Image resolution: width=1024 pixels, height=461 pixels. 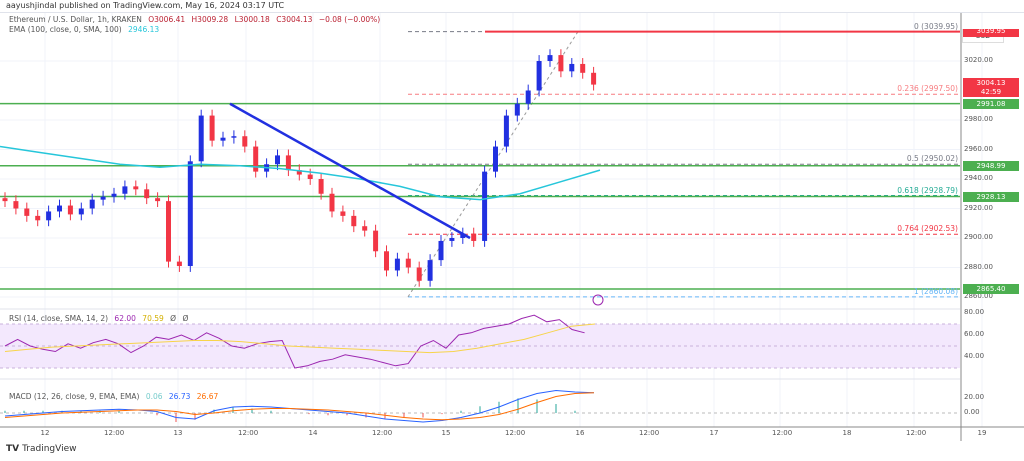 I want to click on rsi-extra-1: Ø, so click(x=173, y=318).